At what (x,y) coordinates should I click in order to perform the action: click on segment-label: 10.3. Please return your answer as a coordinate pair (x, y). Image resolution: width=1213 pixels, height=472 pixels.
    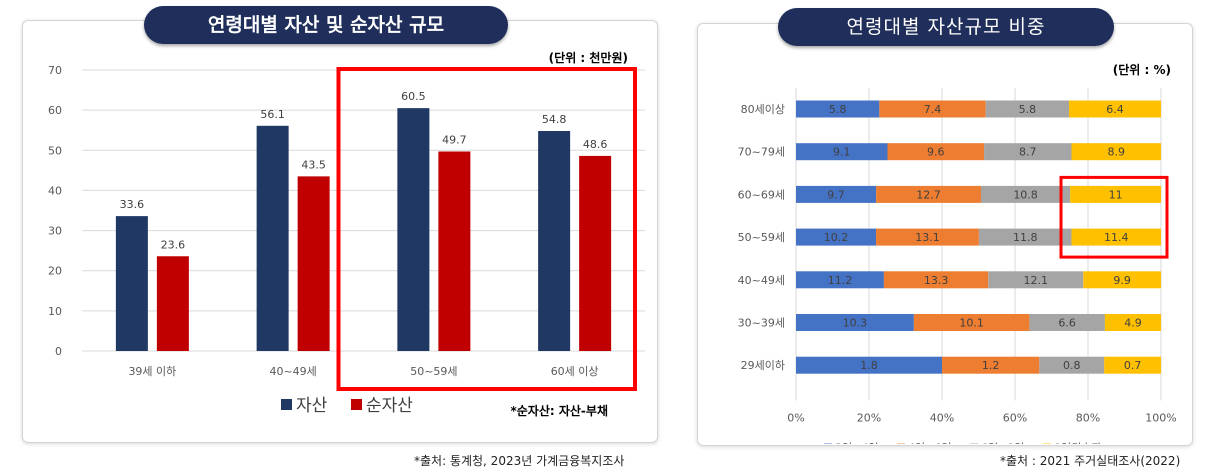
    Looking at the image, I should click on (855, 323).